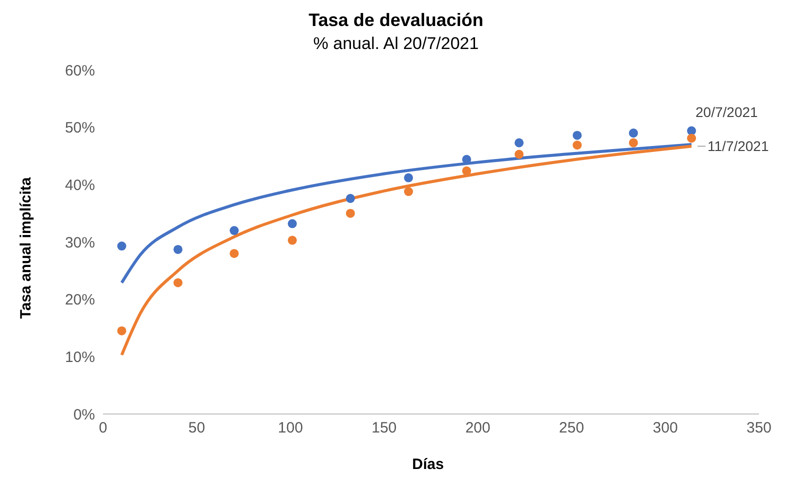 The height and width of the screenshot is (488, 792). Describe the element at coordinates (79, 300) in the screenshot. I see `y-tick-label: 20%` at that location.